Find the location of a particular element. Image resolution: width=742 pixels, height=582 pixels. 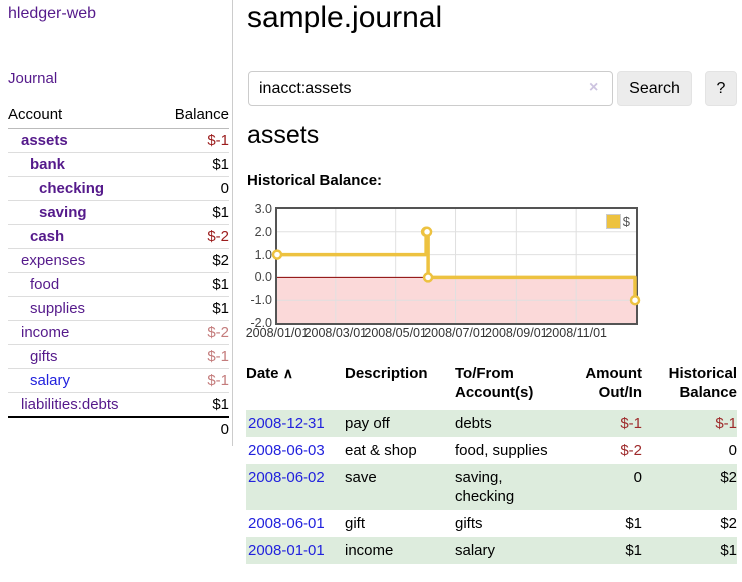

transaction-date-cell: 2008-06-03 is located at coordinates (295, 450).